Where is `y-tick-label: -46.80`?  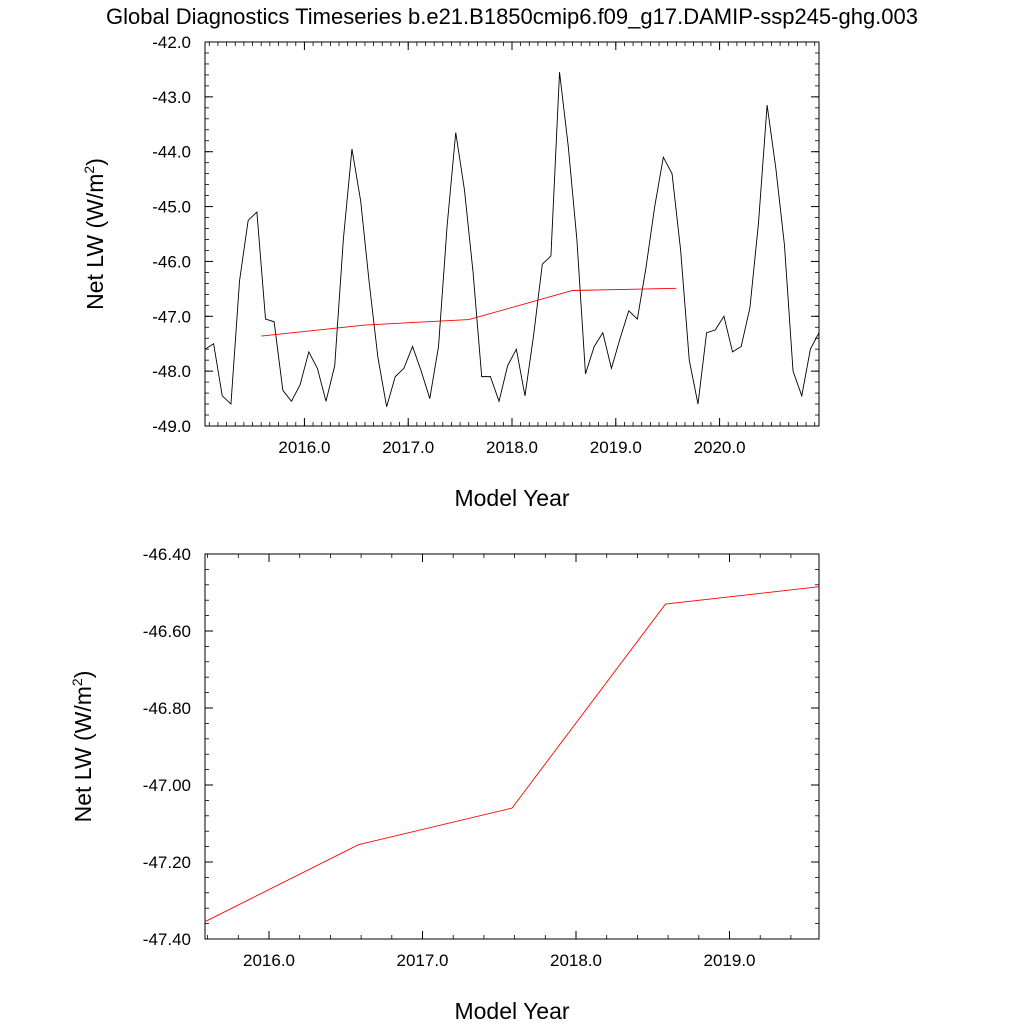
y-tick-label: -46.80 is located at coordinates (167, 708).